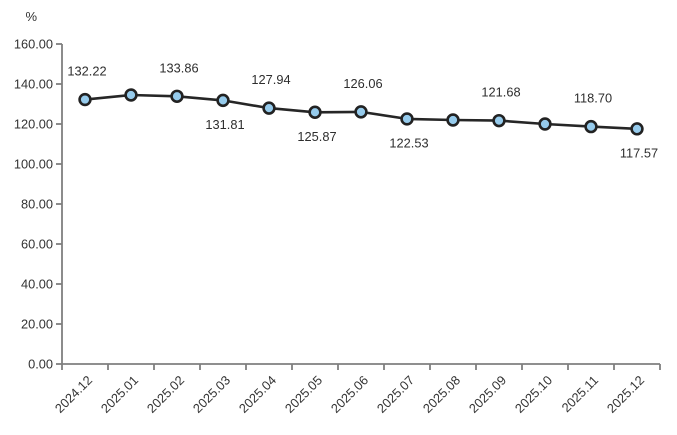 The height and width of the screenshot is (435, 677). What do you see at coordinates (593, 98) in the screenshot?
I see `data-point-label: 118.70` at bounding box center [593, 98].